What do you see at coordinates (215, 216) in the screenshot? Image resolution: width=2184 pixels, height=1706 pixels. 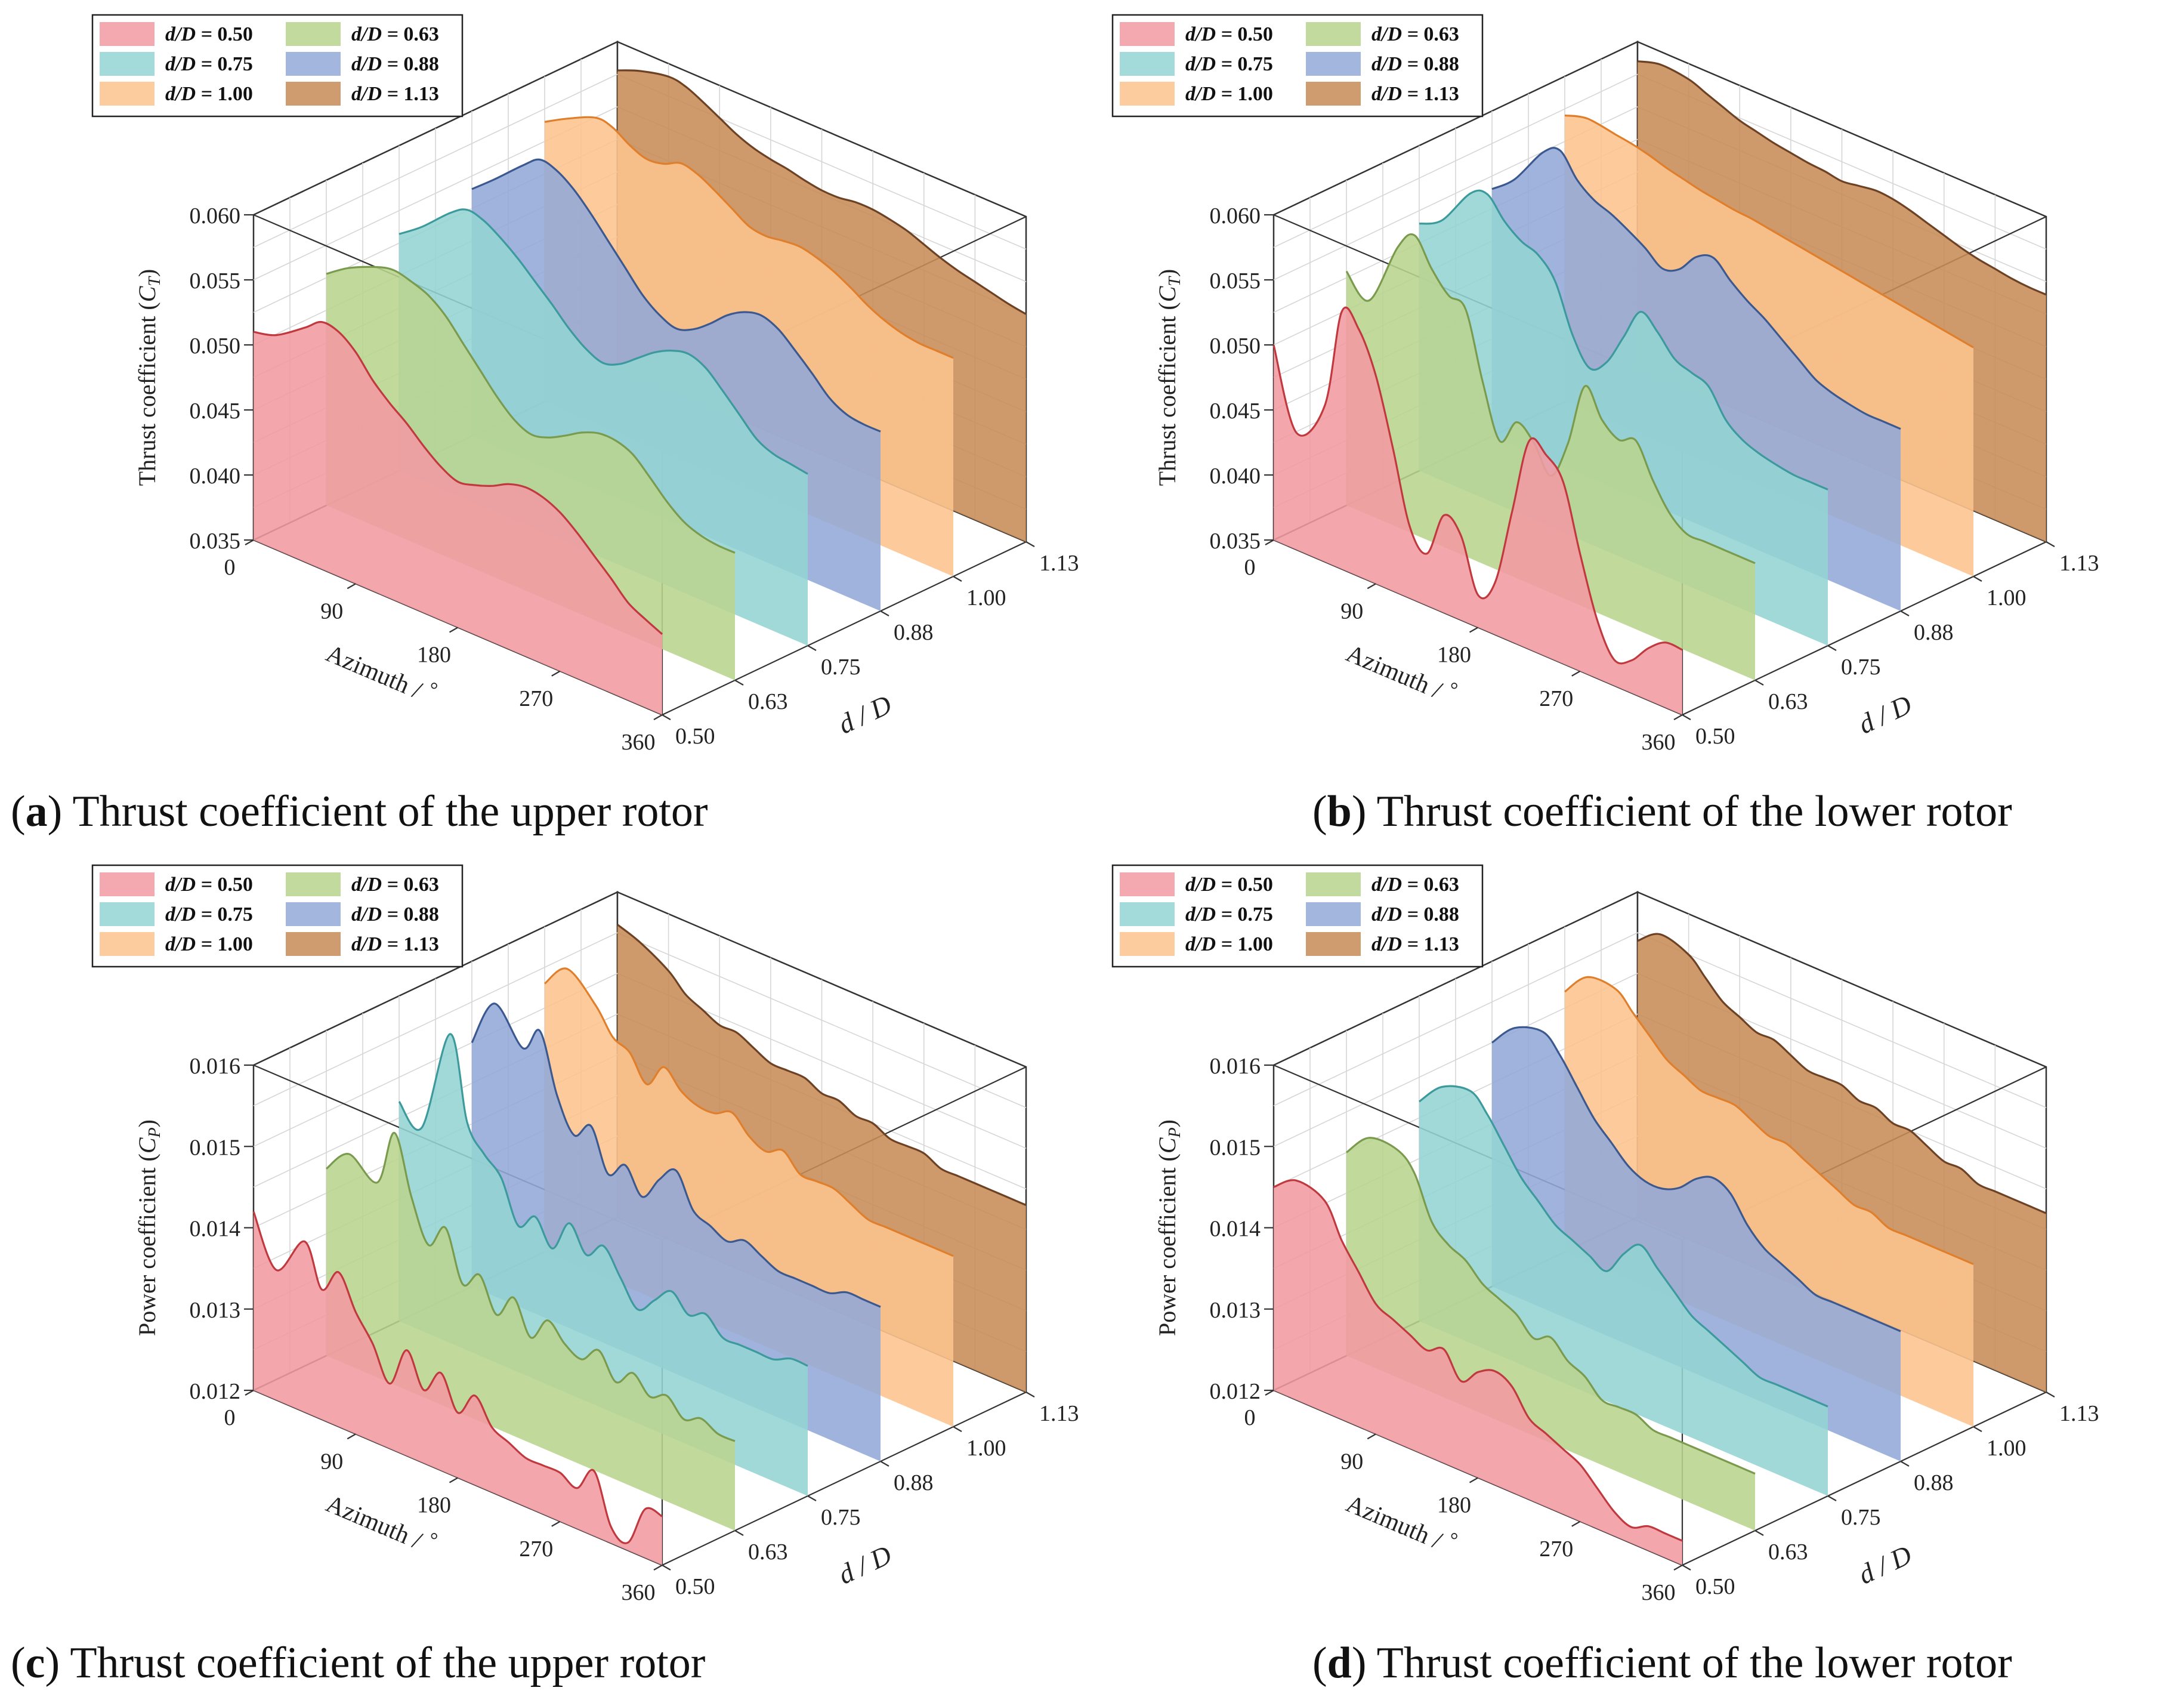 I see `y-tick-label: 0.060` at bounding box center [215, 216].